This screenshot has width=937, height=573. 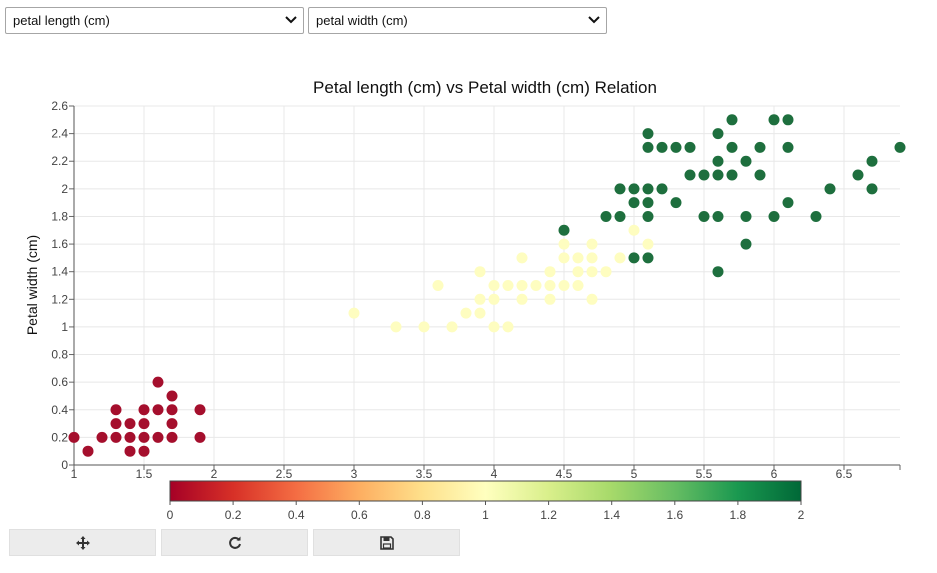 What do you see at coordinates (386, 542) in the screenshot?
I see `save-button` at bounding box center [386, 542].